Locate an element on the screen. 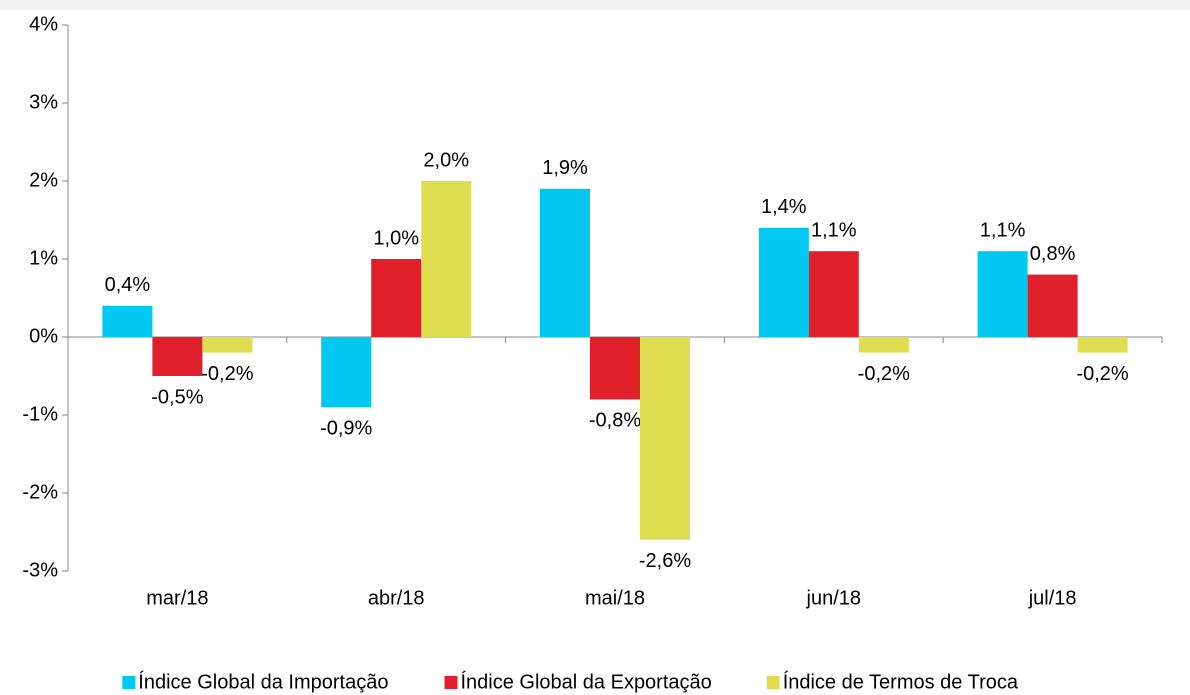  legend-label: Índice de Termos de Troca is located at coordinates (901, 681).